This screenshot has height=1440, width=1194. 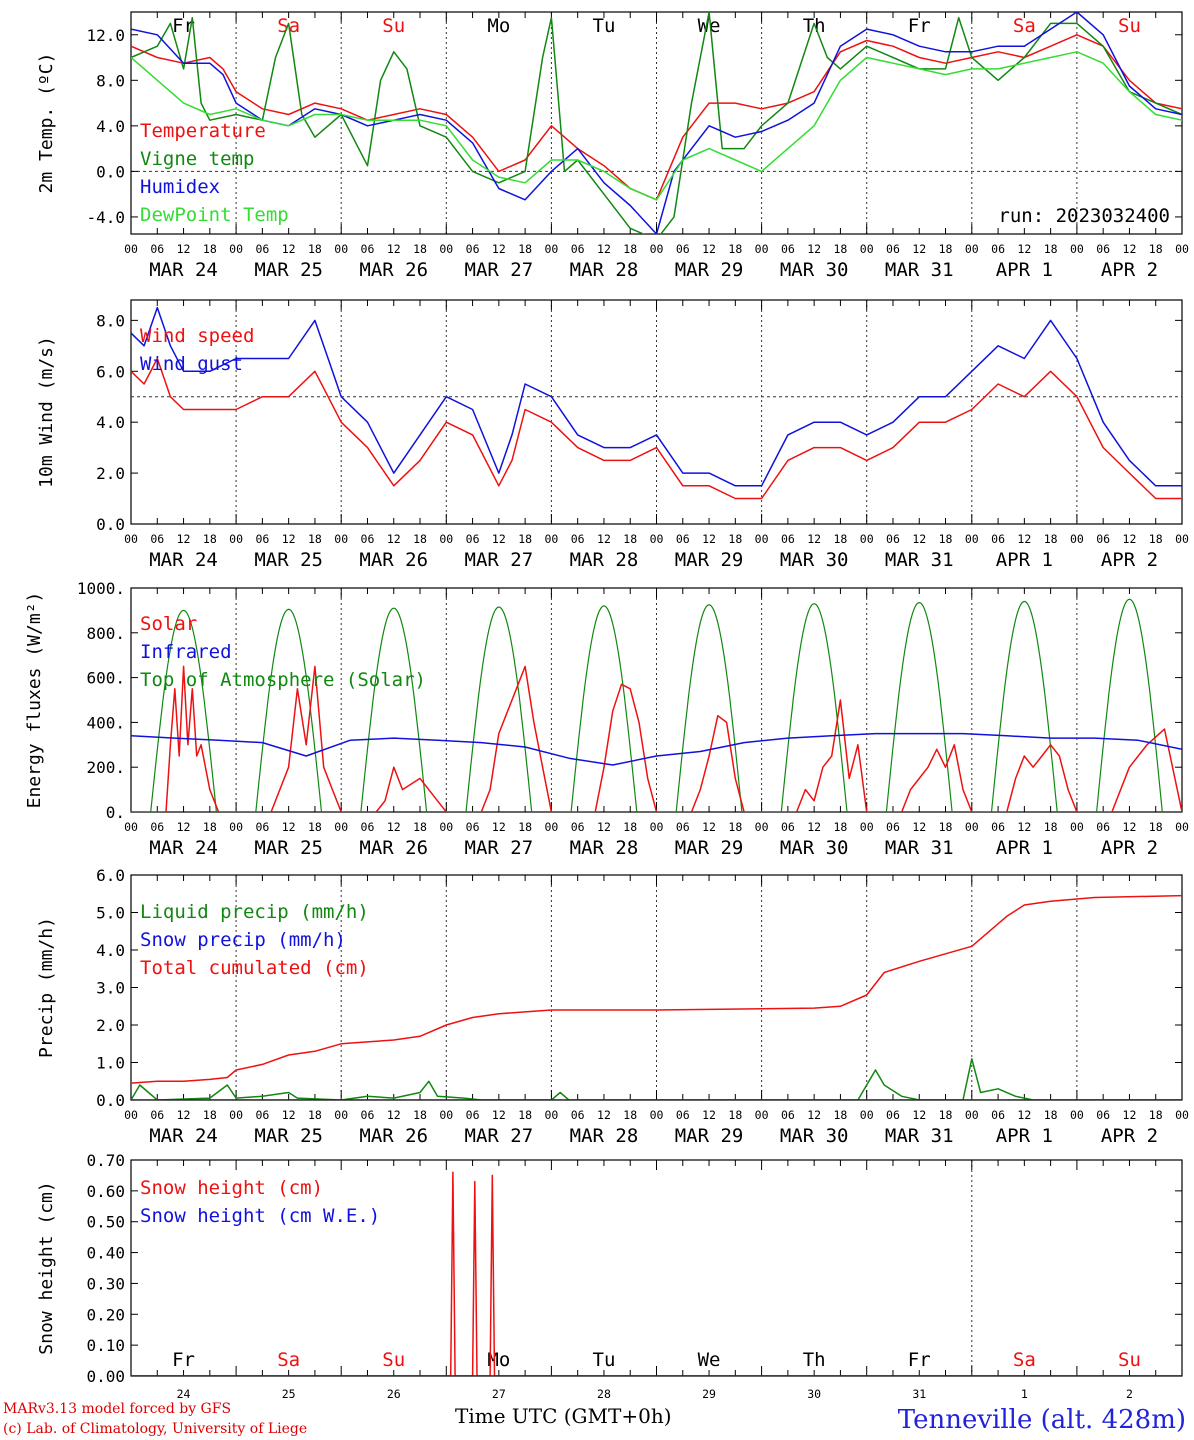 I want to click on y-tick-label: 1.0, so click(x=110, y=1063).